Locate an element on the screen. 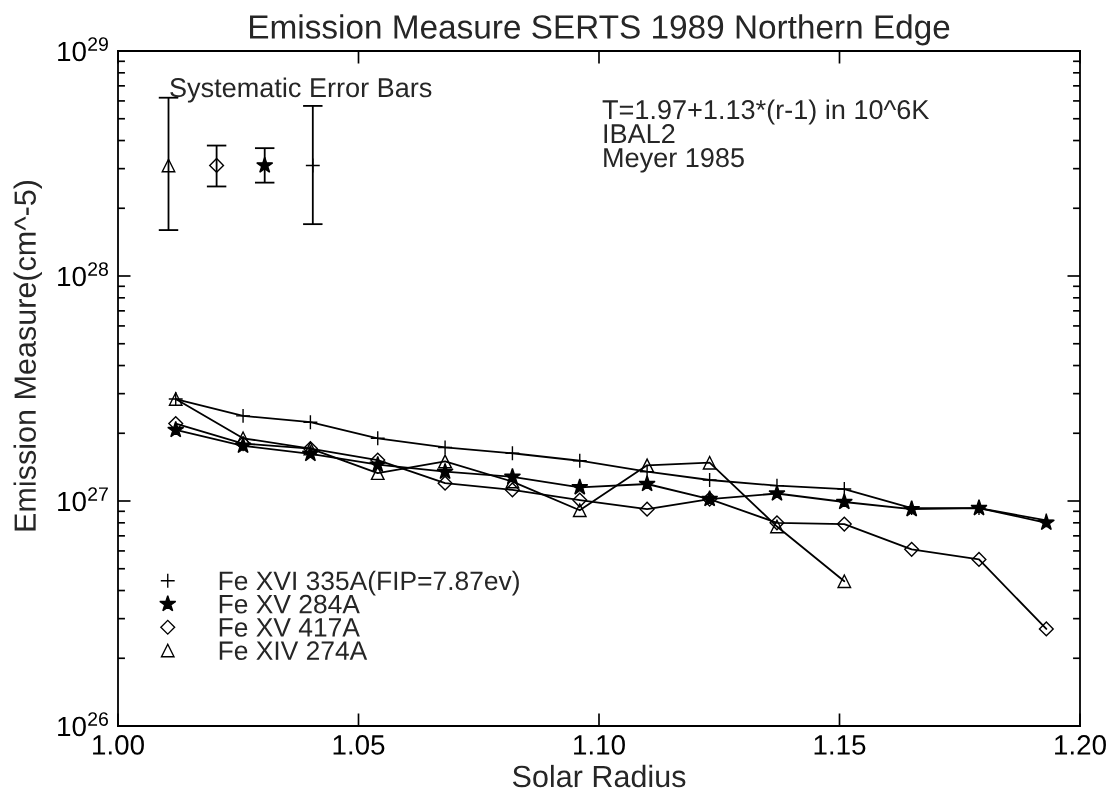 Image resolution: width=1111 pixels, height=793 pixels. legend-label: Fe XIV 274A is located at coordinates (293, 651).